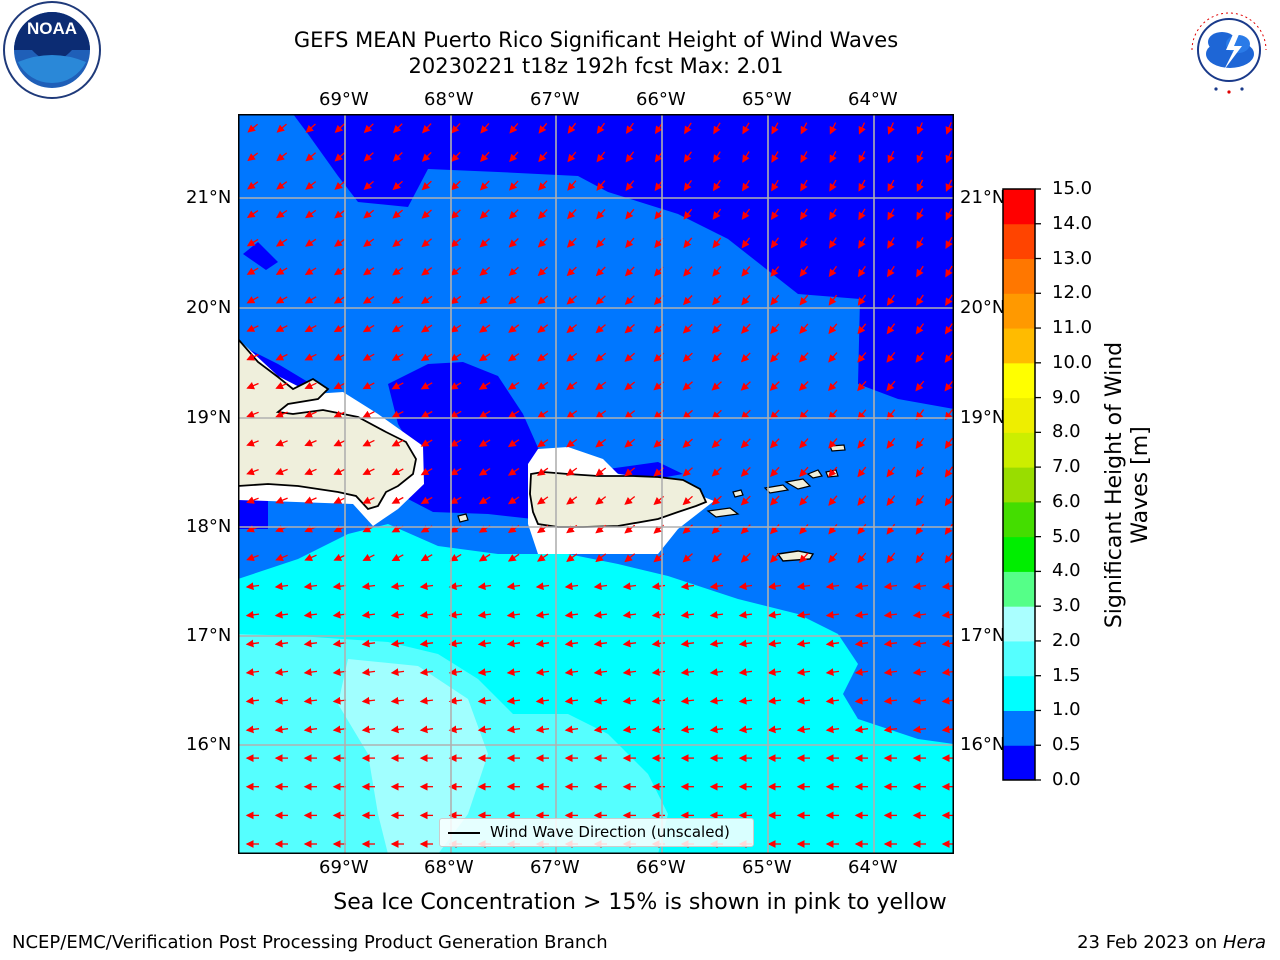  What do you see at coordinates (983, 197) in the screenshot?
I see `lat-label-right: 21°N` at bounding box center [983, 197].